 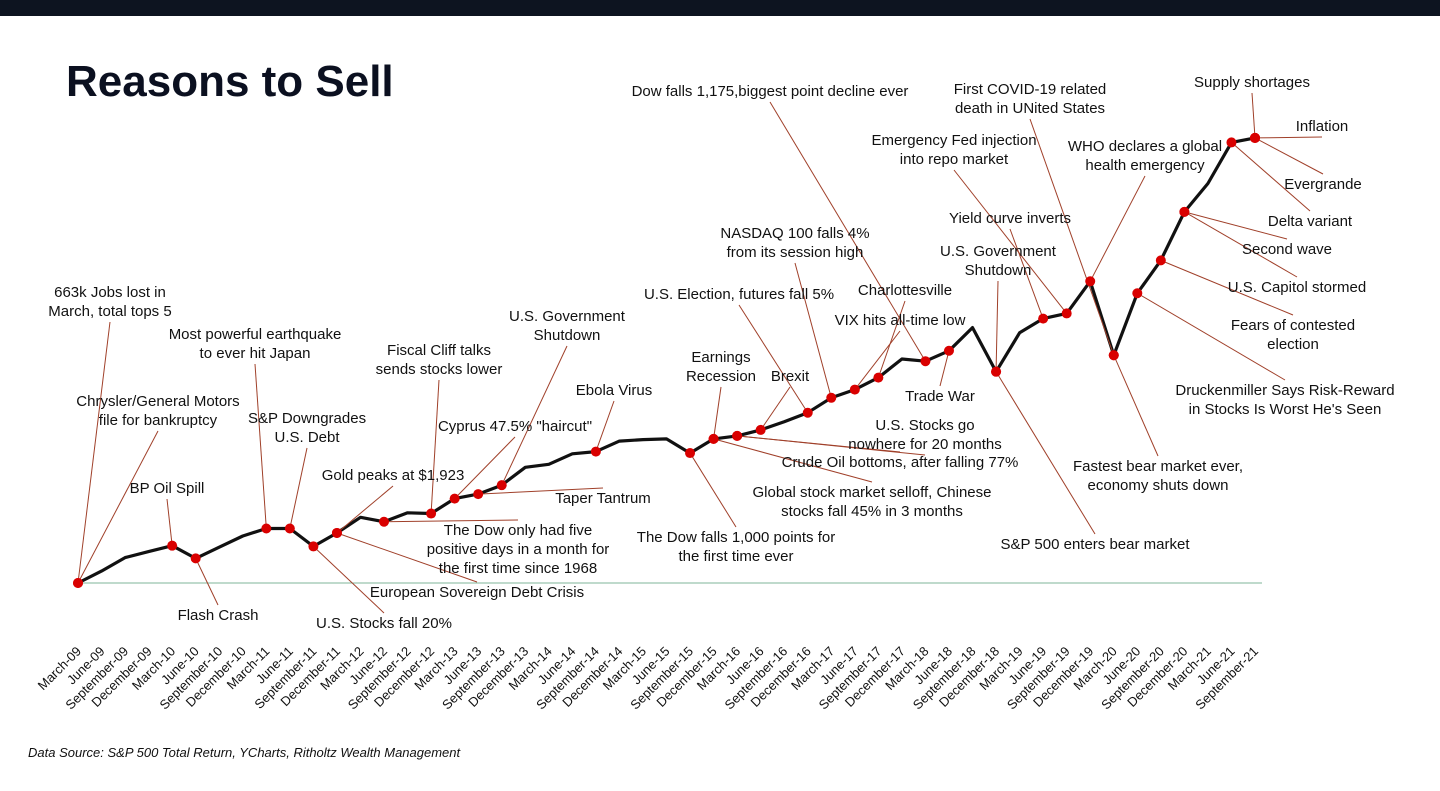 I want to click on annotation-label: election, so click(x=1293, y=344).